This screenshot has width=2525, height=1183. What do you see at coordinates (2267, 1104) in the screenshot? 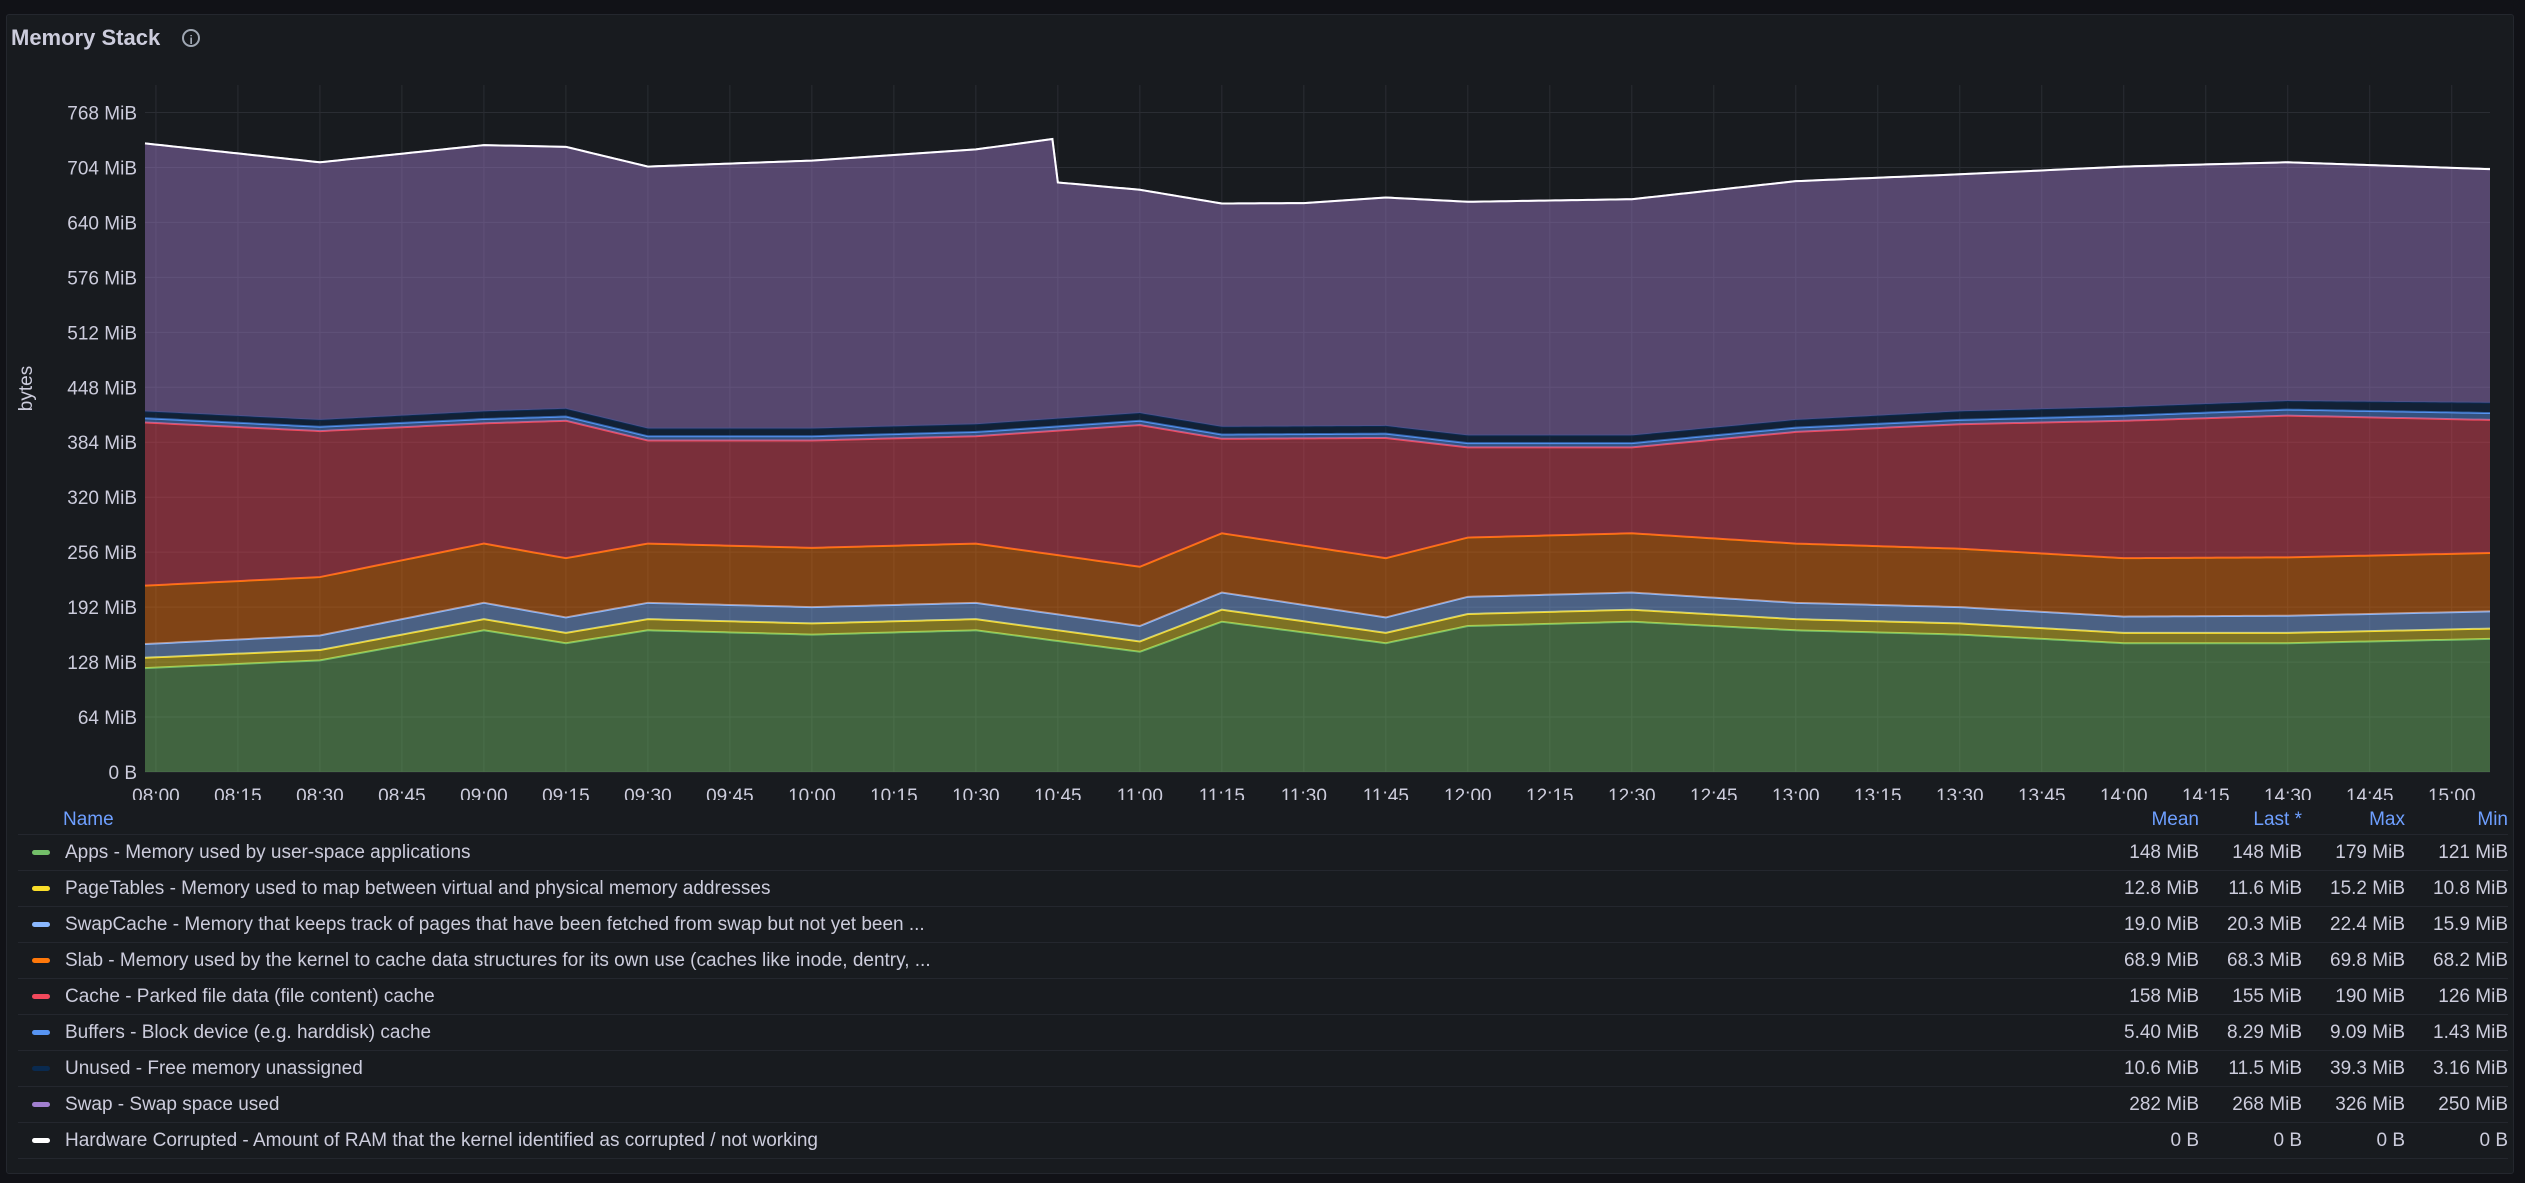
I see `legend-last: 268 MiB` at bounding box center [2267, 1104].